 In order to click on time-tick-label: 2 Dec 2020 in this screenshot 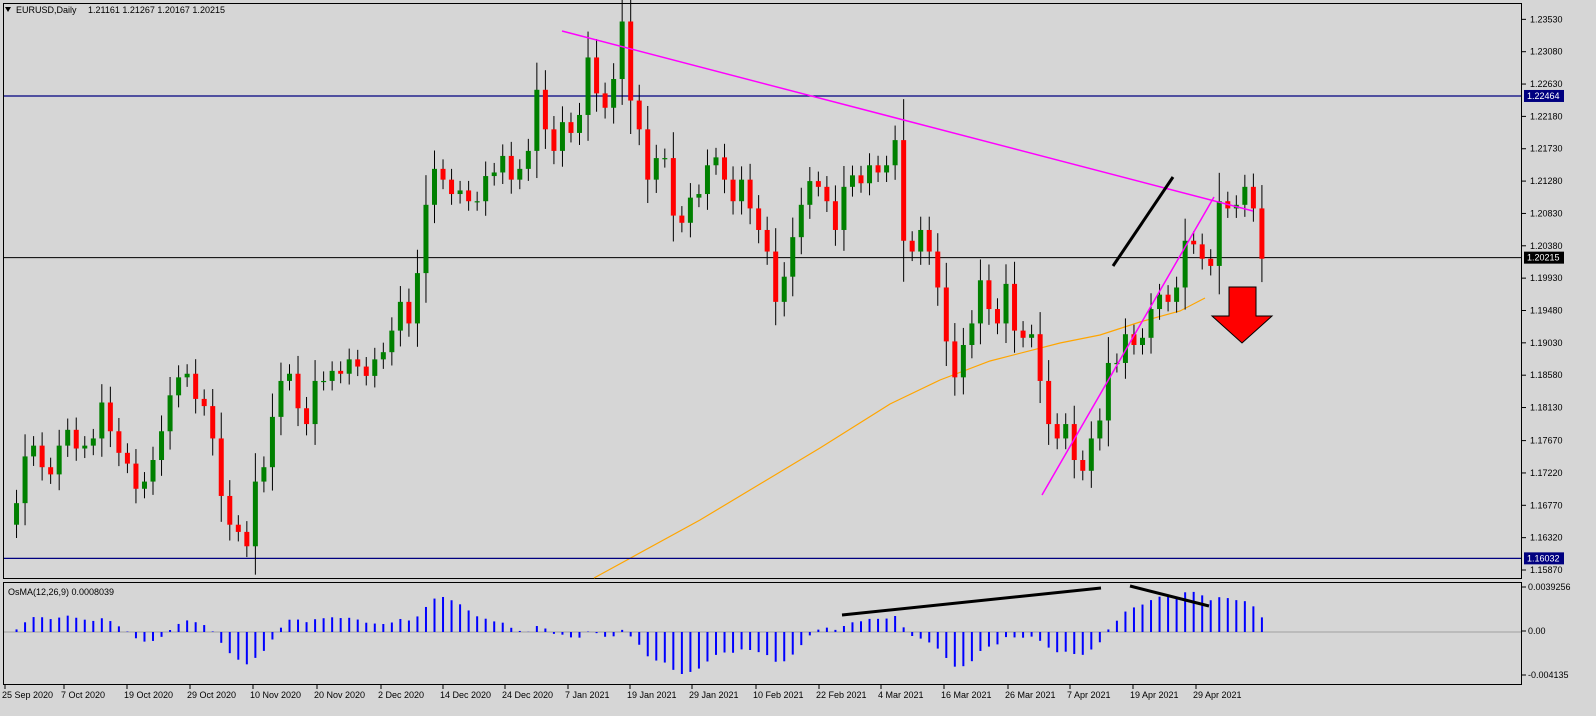, I will do `click(401, 695)`.